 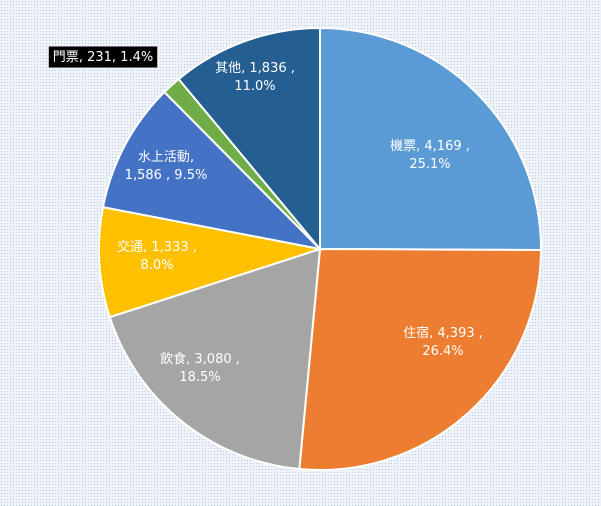 I want to click on slice-label-line: 11.0%, so click(x=254, y=86).